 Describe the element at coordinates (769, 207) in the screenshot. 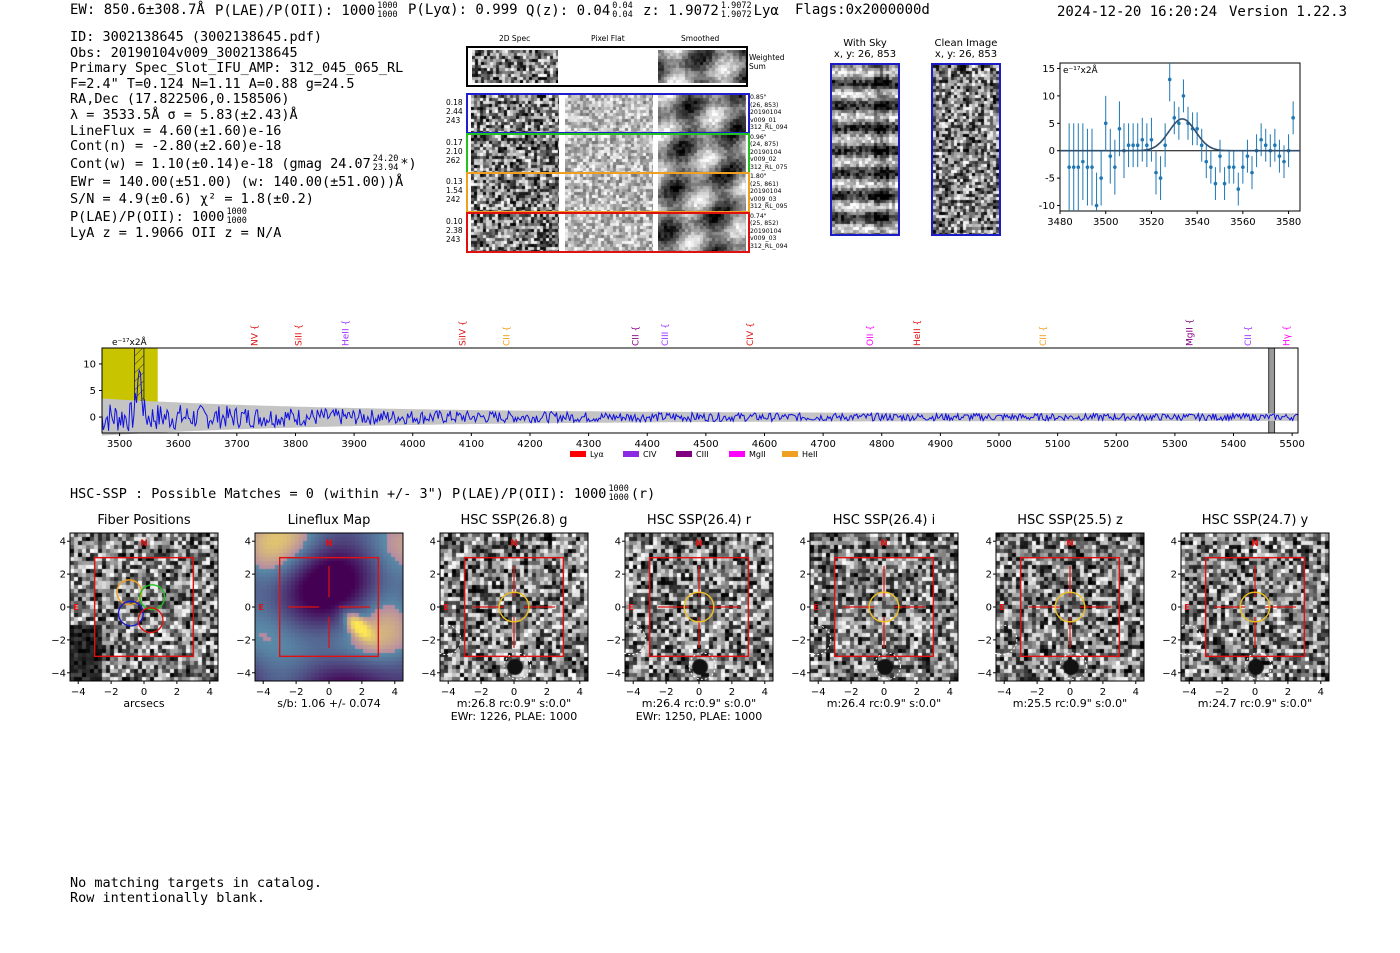

I see `cutout-info-s: 312_RL_095` at that location.